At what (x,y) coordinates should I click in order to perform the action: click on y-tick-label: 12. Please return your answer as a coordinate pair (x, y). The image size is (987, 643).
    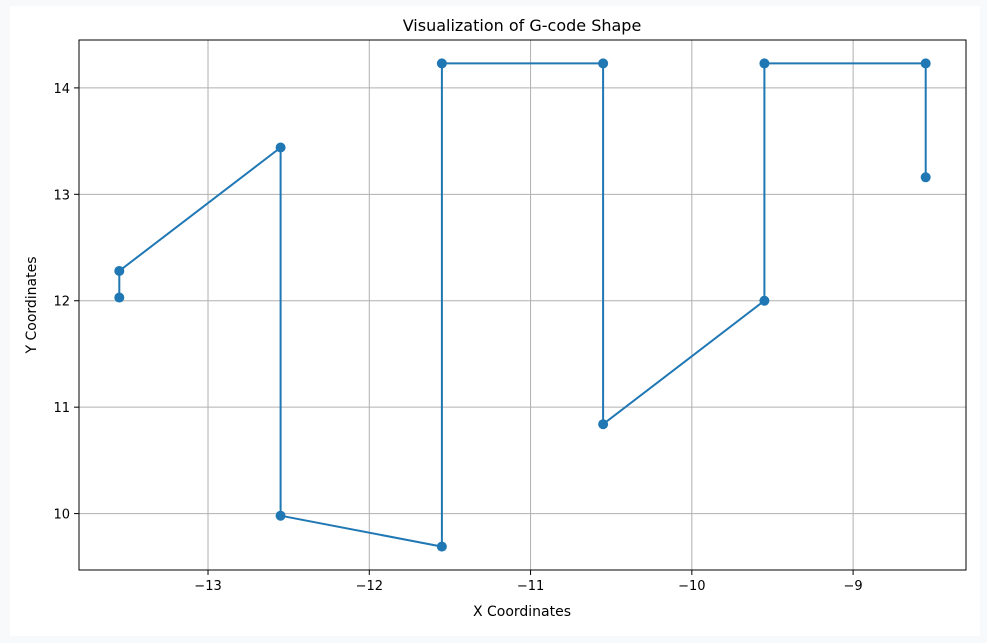
    Looking at the image, I should click on (61, 302).